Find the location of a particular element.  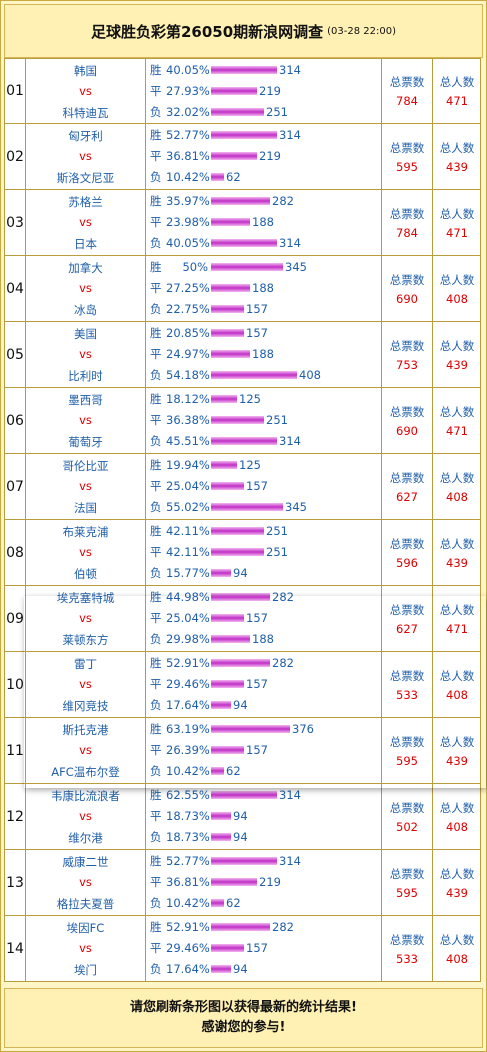

result-percent: 29.46% is located at coordinates (188, 684).